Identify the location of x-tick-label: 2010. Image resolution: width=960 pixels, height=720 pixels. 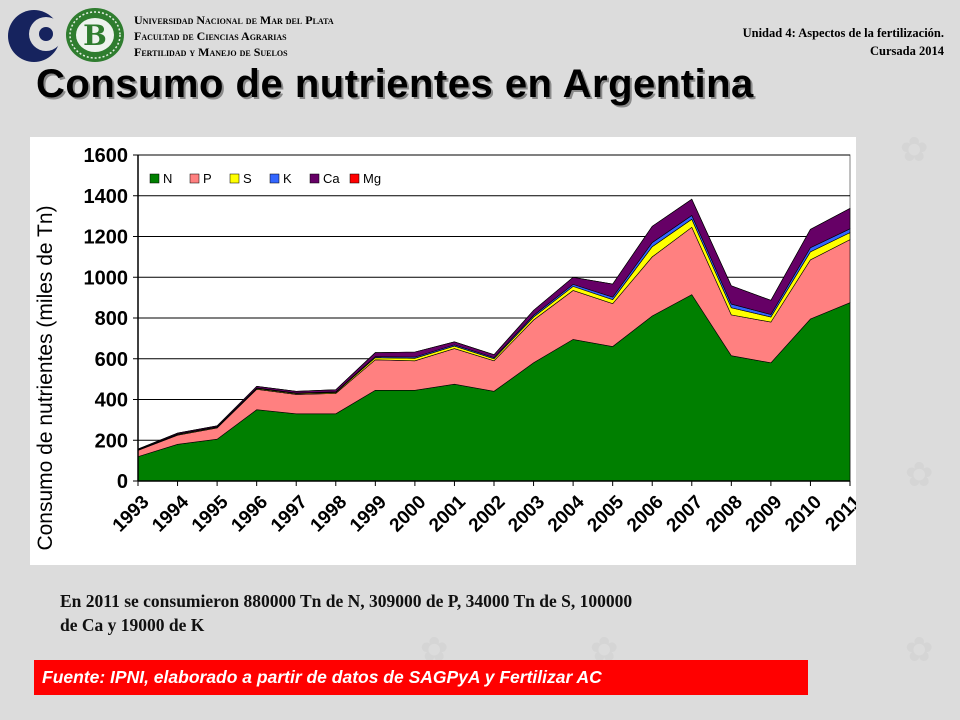
(803, 514).